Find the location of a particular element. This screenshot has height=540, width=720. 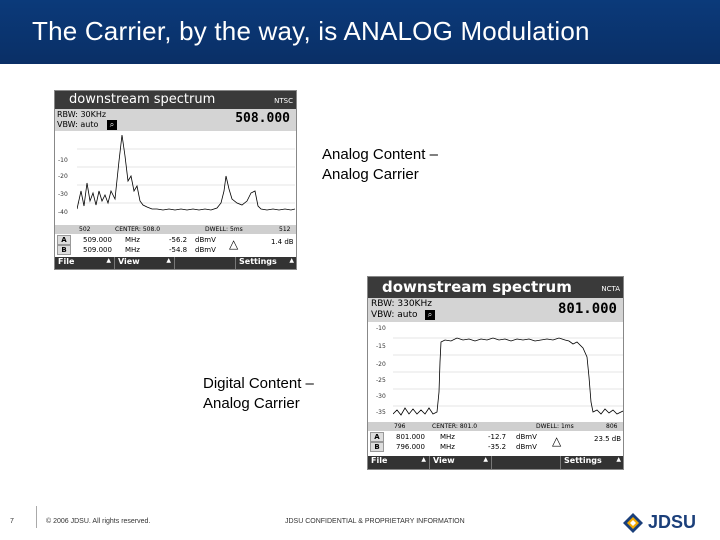

digital-caption: Digital Content – Analog Carrier is located at coordinates (258, 394).